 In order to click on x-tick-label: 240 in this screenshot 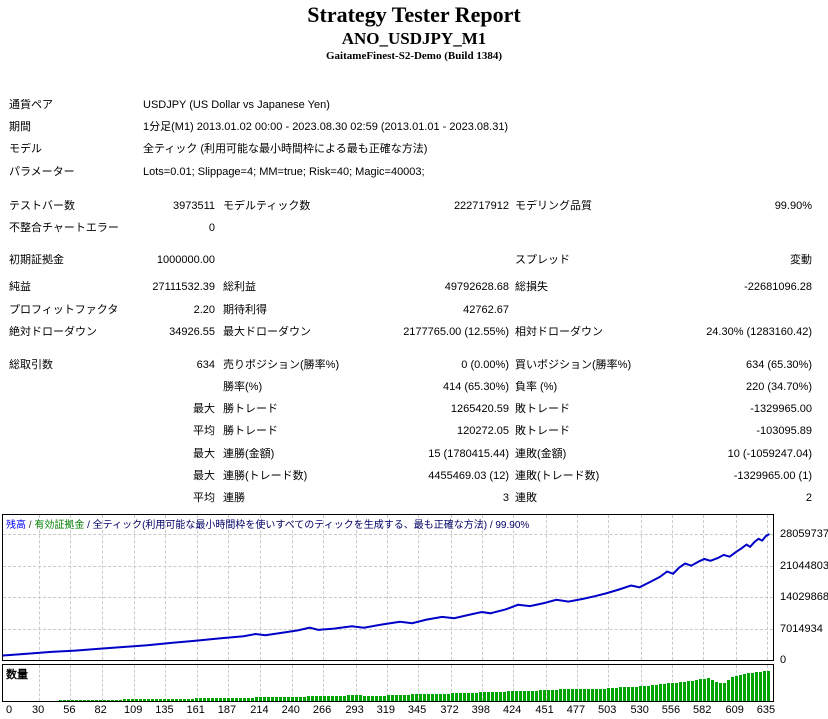, I will do `click(290, 710)`.